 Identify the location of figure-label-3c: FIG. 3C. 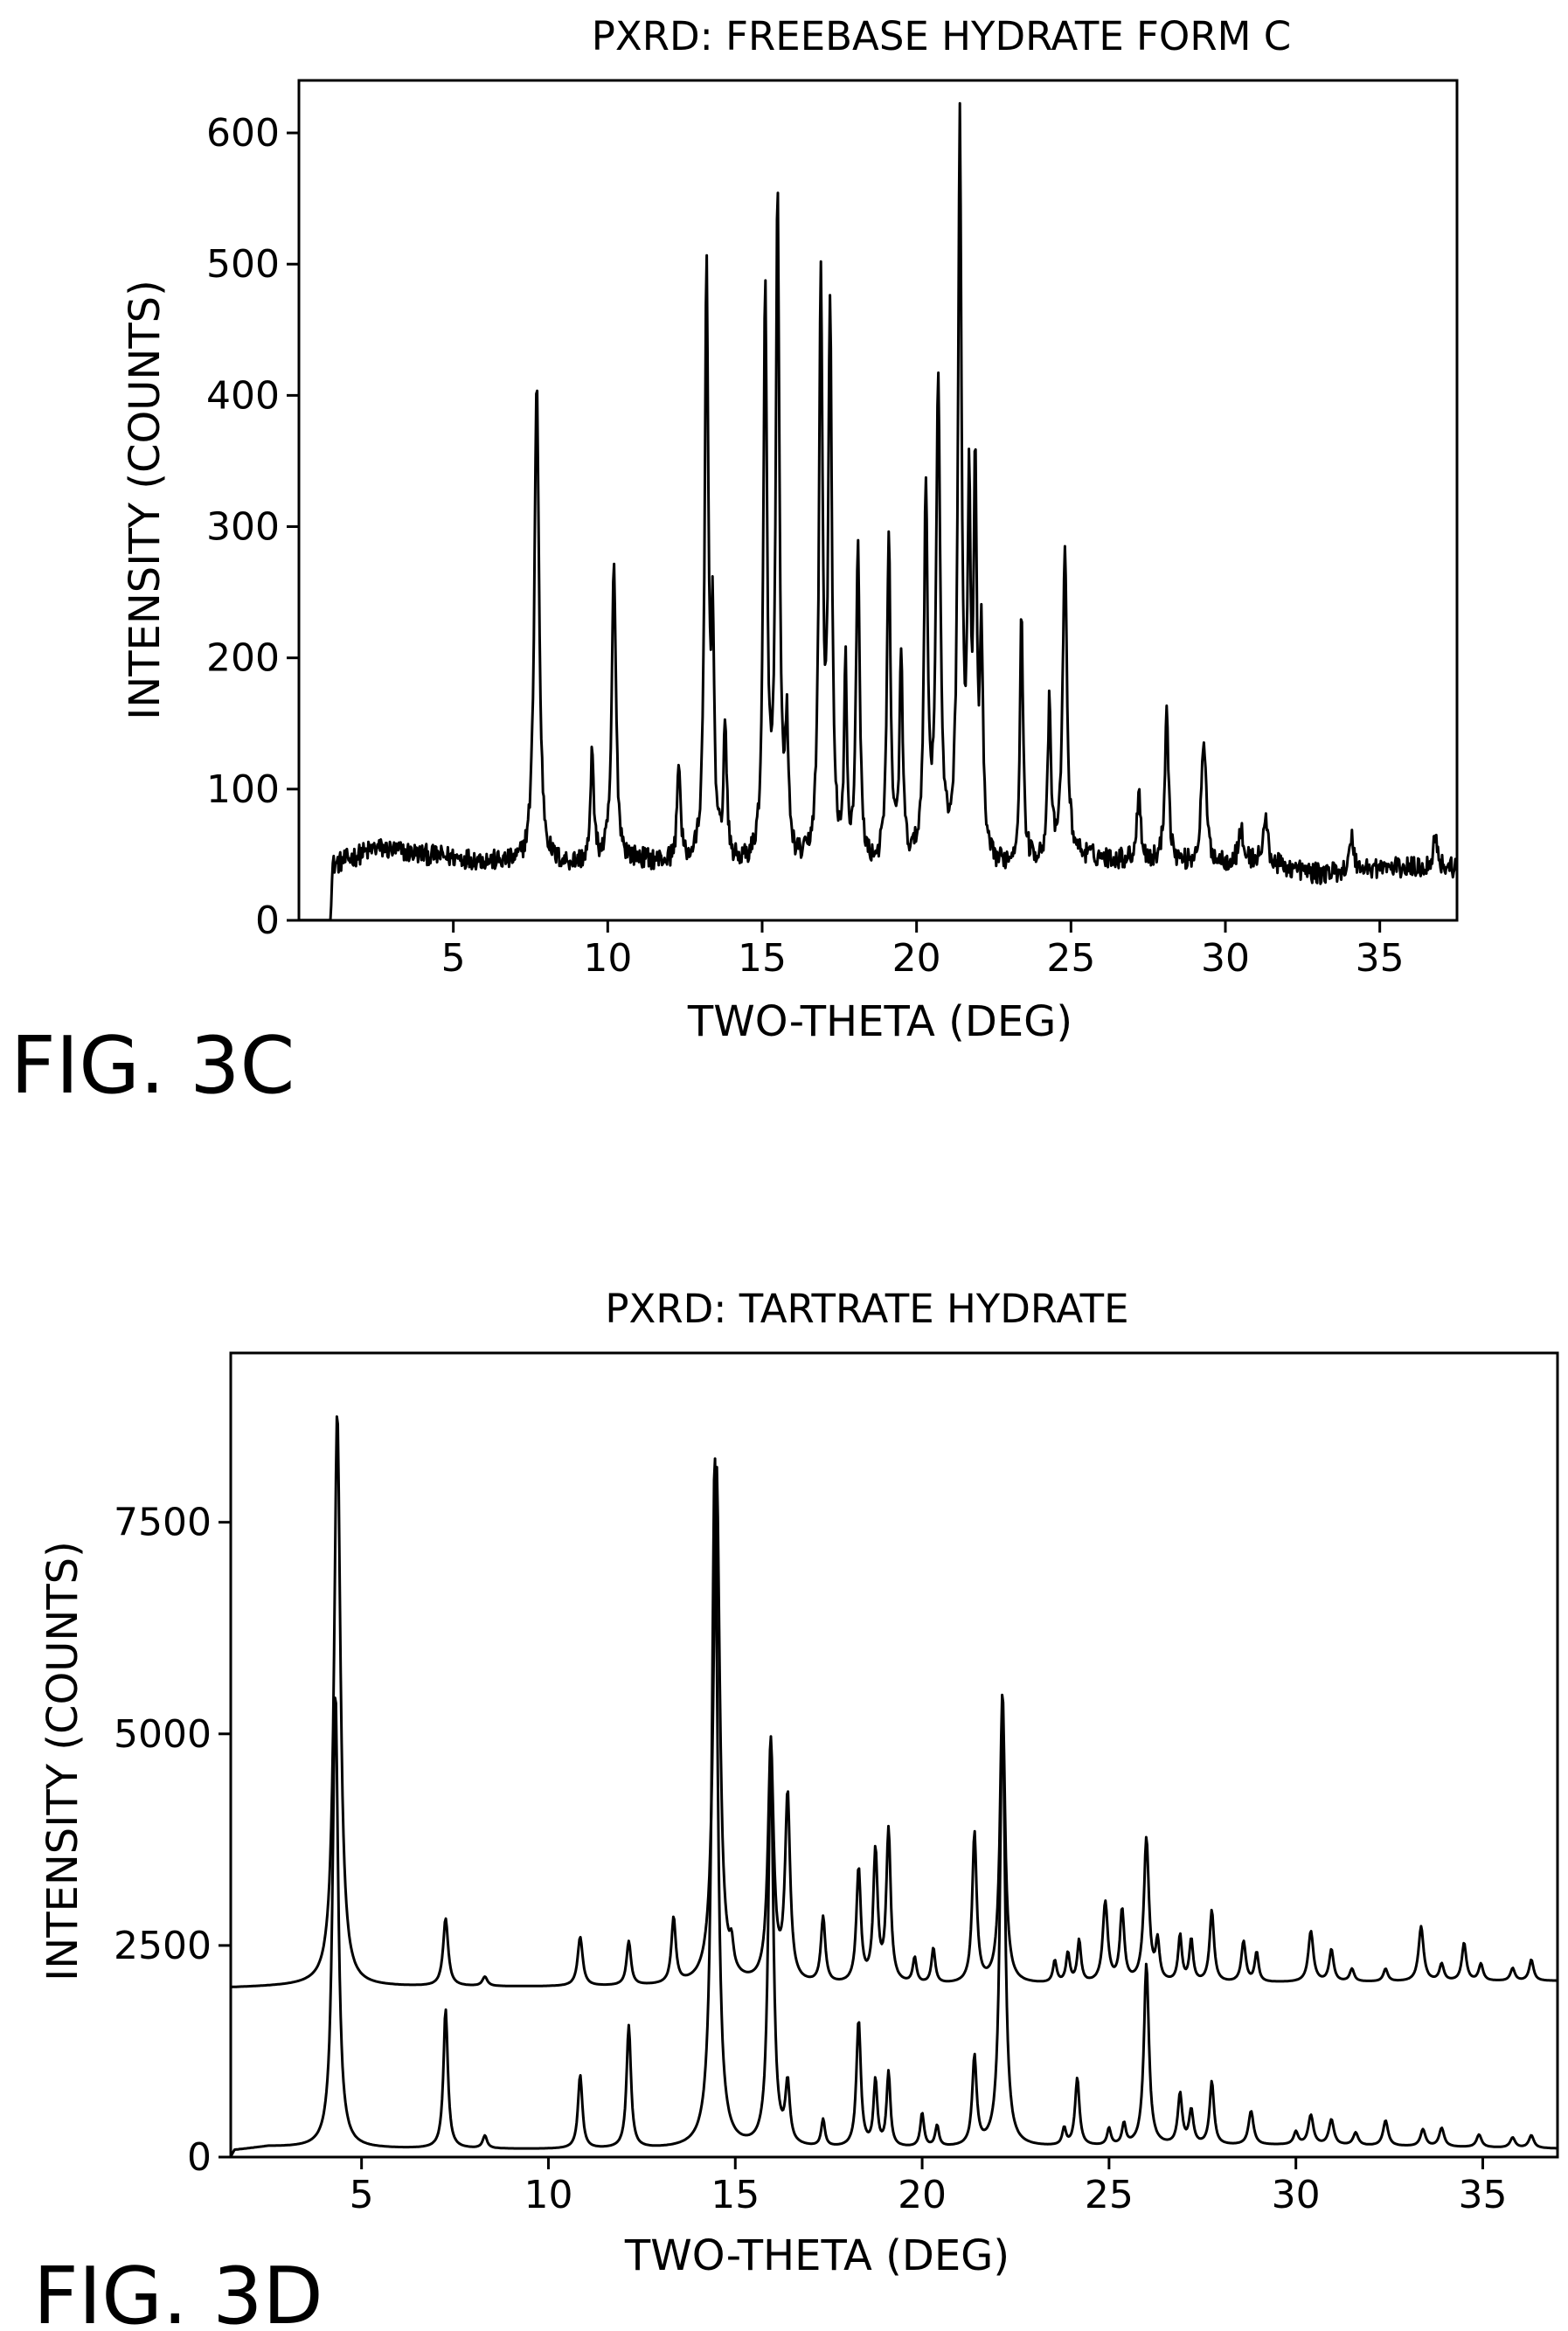
(153, 1066).